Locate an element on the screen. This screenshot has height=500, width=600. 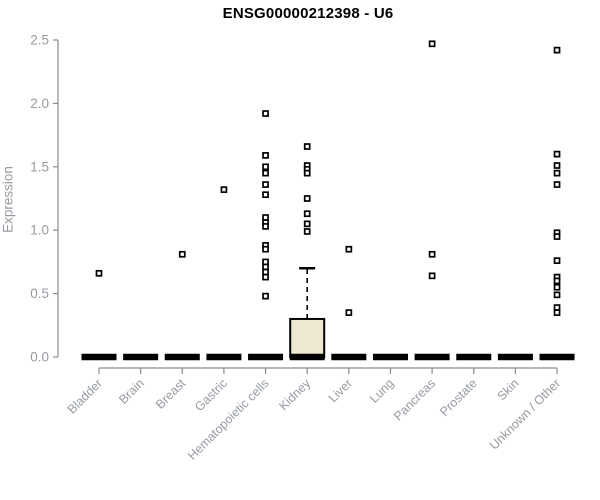
category-label: Unknown / Other is located at coordinates (525, 414).